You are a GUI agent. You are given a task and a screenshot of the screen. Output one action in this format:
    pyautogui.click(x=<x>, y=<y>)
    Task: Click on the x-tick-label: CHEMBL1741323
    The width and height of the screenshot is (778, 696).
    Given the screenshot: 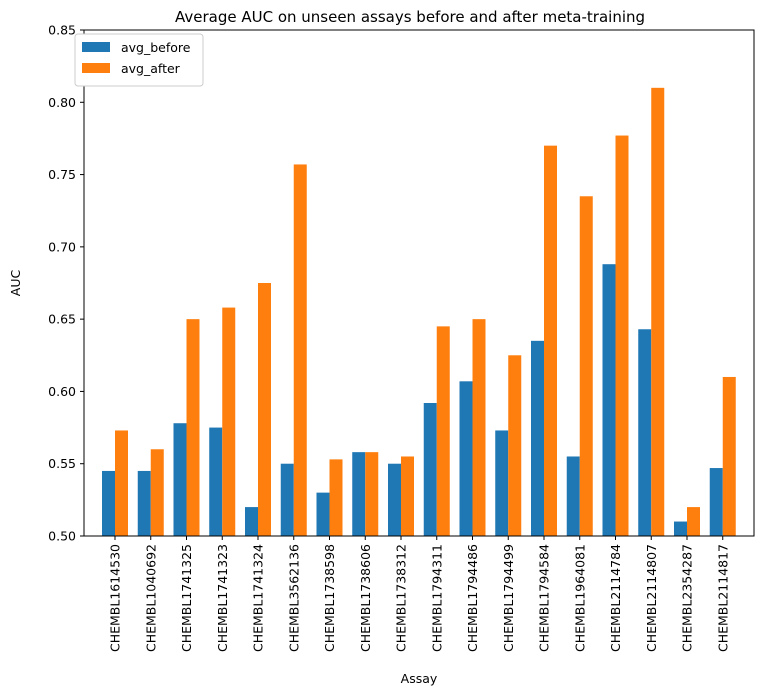 What is the action you would take?
    pyautogui.click(x=222, y=598)
    